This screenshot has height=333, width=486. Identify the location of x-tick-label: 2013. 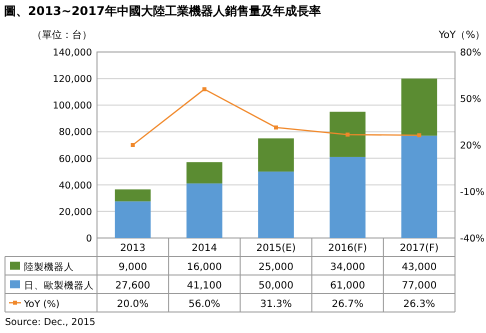
(133, 248).